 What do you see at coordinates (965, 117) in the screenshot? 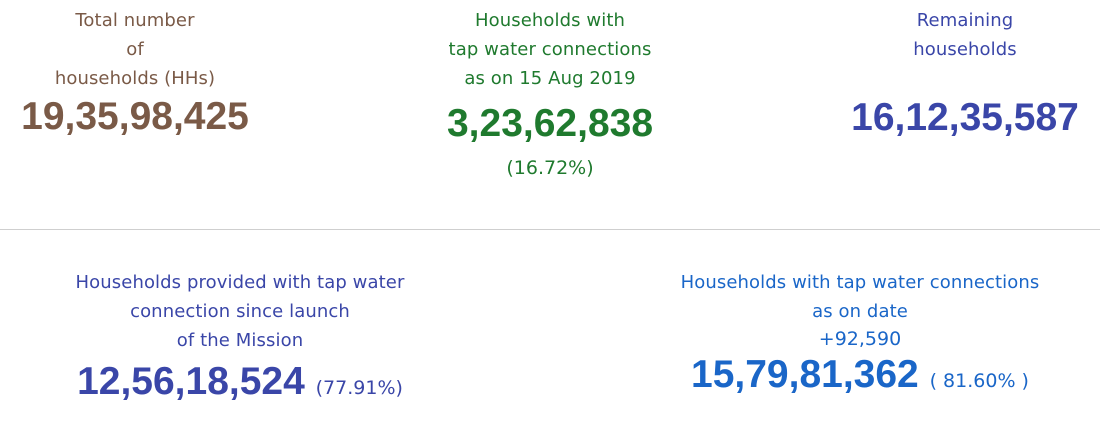
I see `remaining-households-value: 16,12,35,587` at bounding box center [965, 117].